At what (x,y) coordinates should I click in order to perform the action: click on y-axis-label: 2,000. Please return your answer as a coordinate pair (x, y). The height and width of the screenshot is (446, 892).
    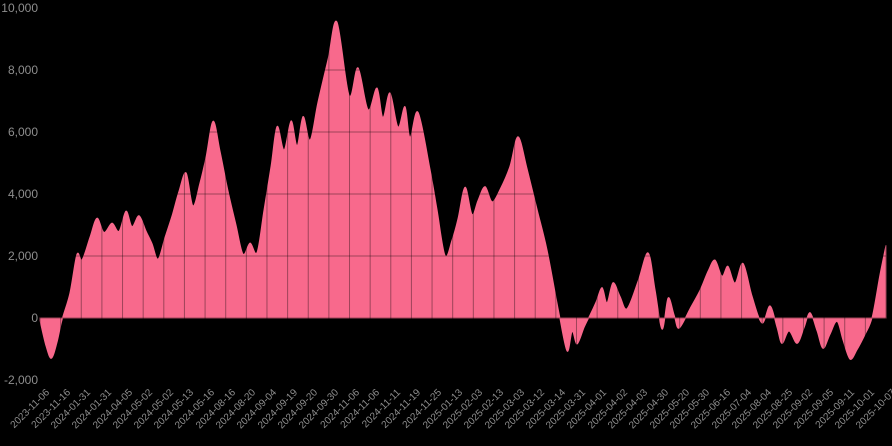
    Looking at the image, I should click on (22, 256).